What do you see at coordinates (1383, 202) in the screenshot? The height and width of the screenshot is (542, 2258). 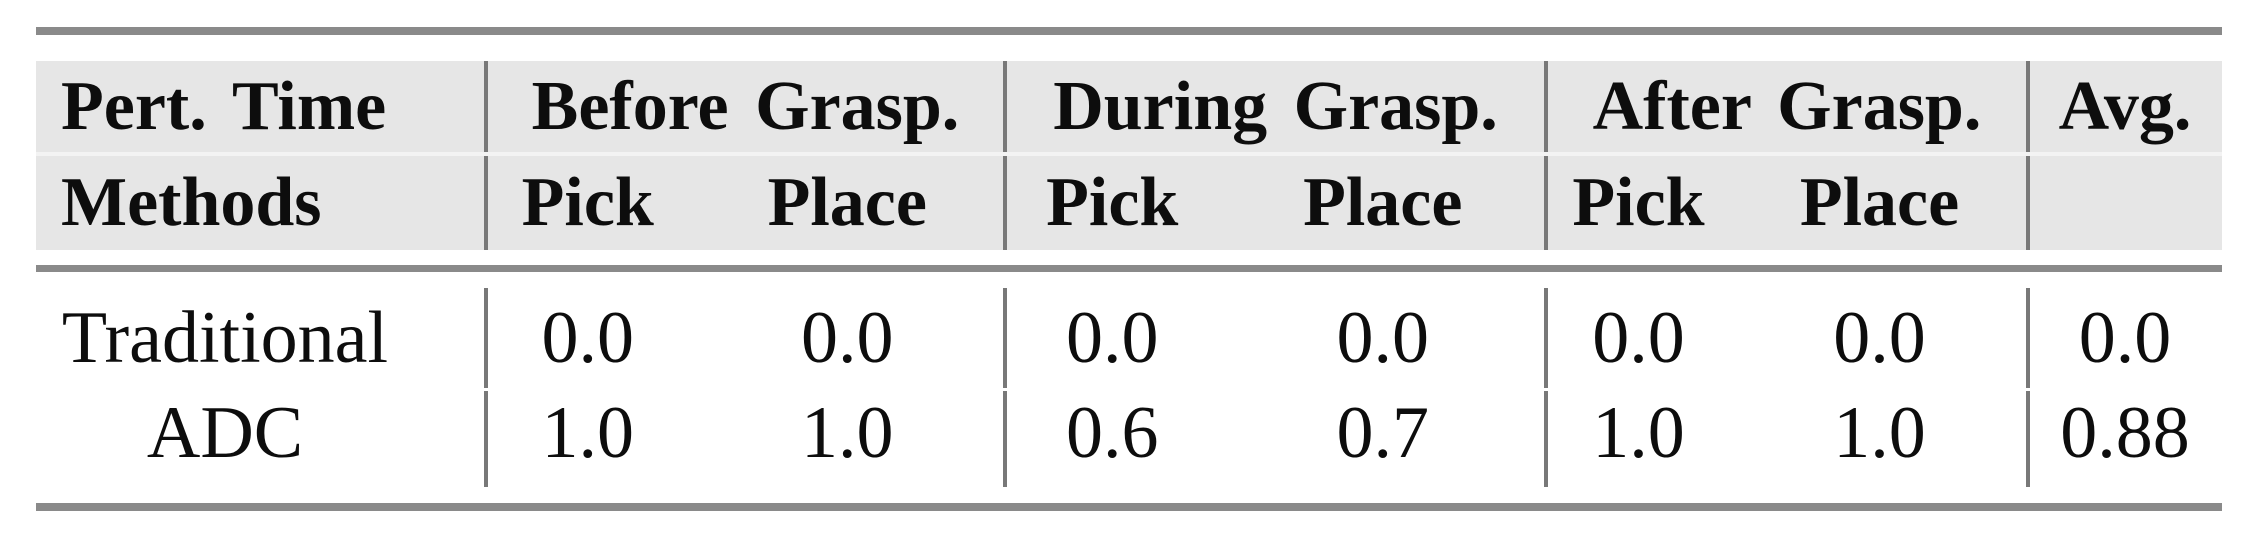 I see `header-during-place: Place` at bounding box center [1383, 202].